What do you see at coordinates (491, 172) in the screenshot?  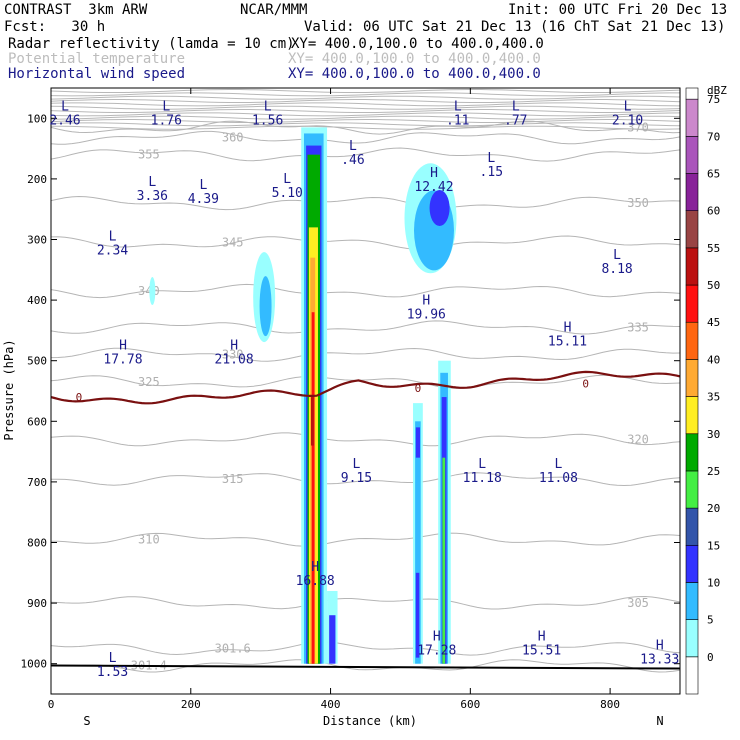 I see `wind-extremum-value: .15` at bounding box center [491, 172].